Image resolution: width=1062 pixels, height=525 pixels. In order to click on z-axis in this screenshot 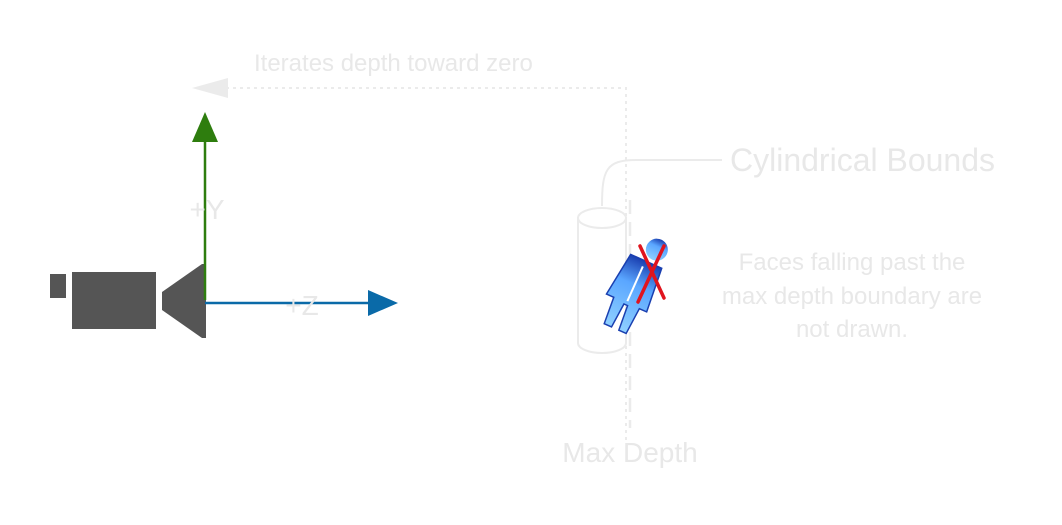, I will do `click(301, 303)`.